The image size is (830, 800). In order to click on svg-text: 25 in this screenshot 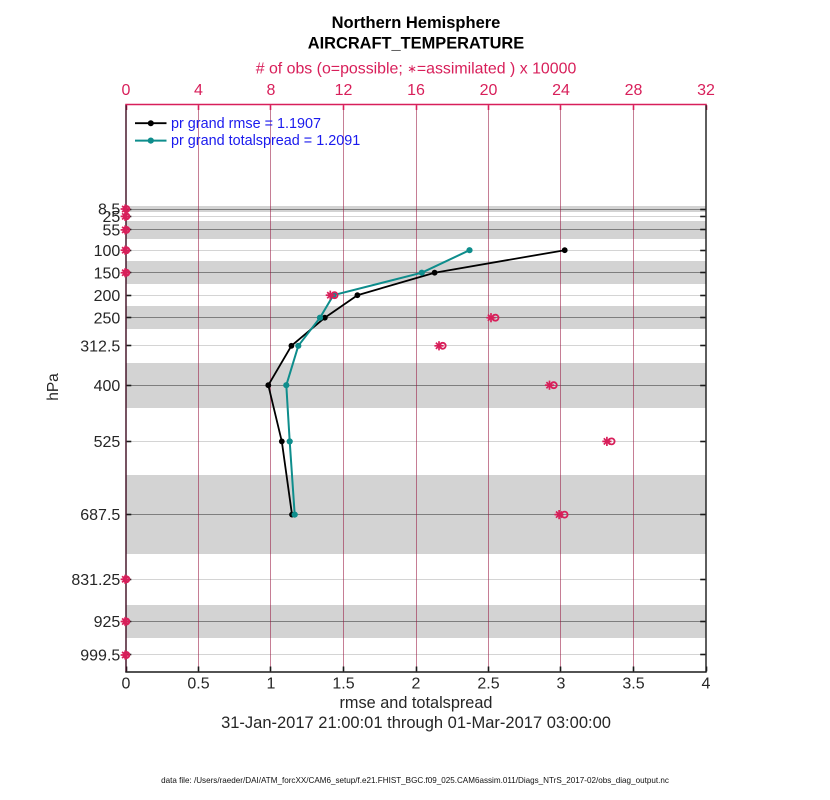, I will do `click(112, 217)`.